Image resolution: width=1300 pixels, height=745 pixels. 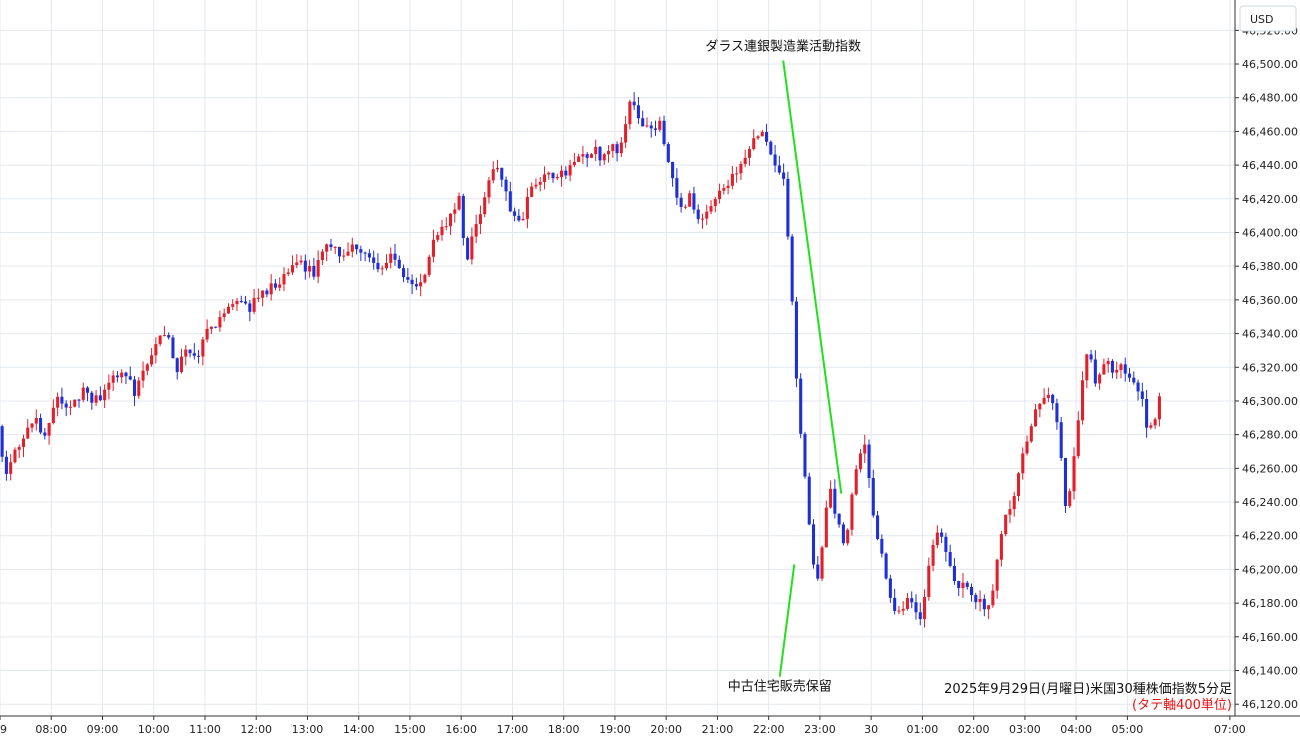 I want to click on y-tick-label: 46,320.00, so click(x=1270, y=367).